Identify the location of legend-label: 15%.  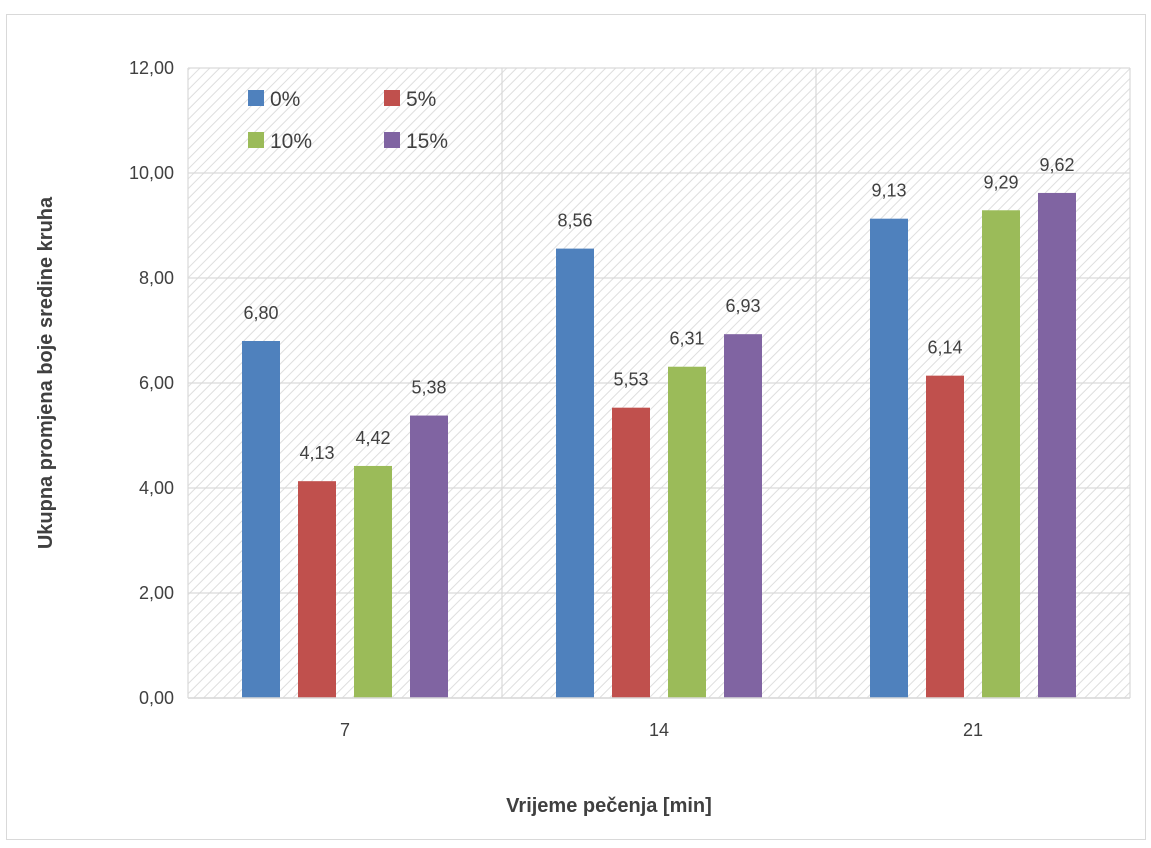
(427, 141).